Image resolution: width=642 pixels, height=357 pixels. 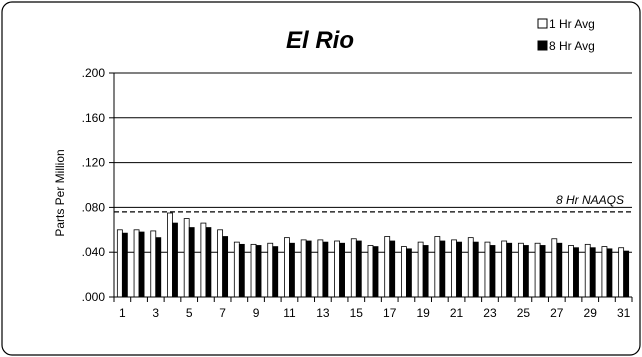 What do you see at coordinates (542, 23) in the screenshot?
I see `legend-swatch-1hr` at bounding box center [542, 23].